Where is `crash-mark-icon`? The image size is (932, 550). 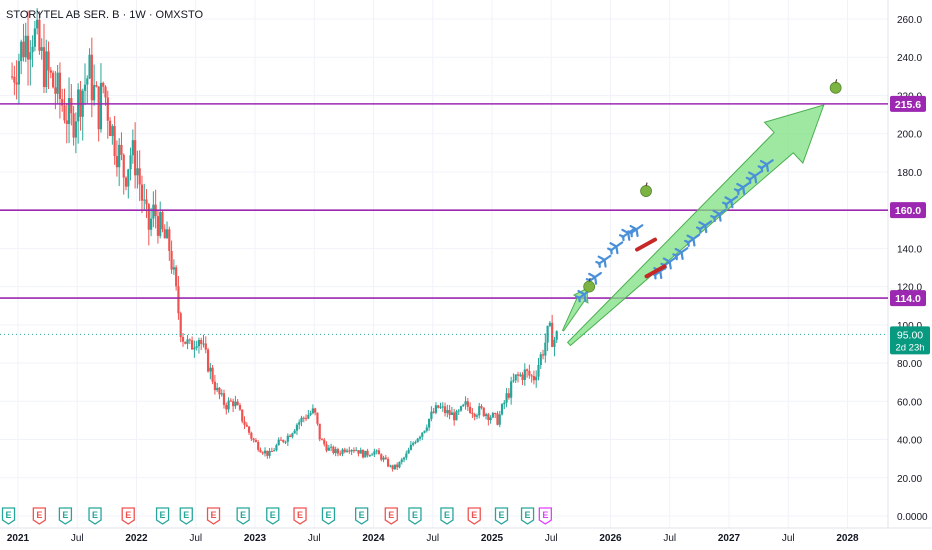
crash-mark-icon is located at coordinates (646, 244).